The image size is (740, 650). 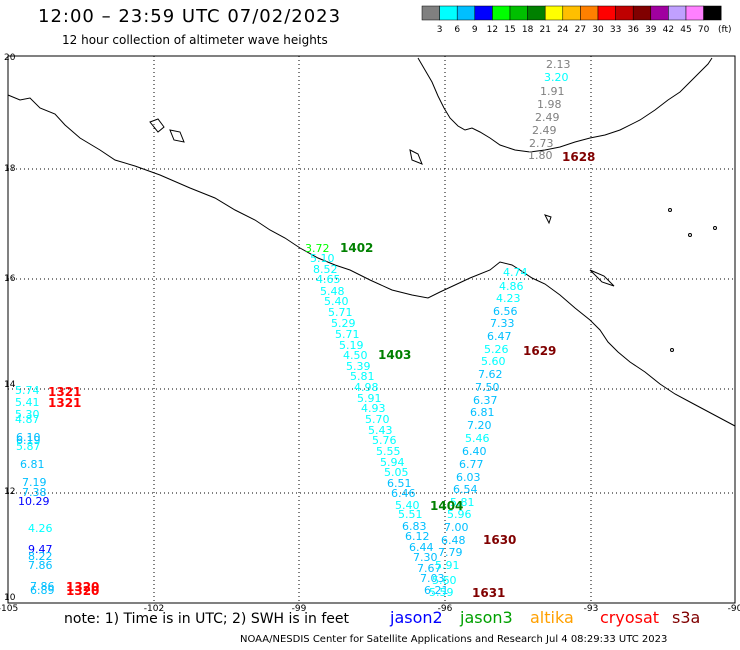 What do you see at coordinates (685, 30) in the screenshot?
I see `color-scale-tick: 45` at bounding box center [685, 30].